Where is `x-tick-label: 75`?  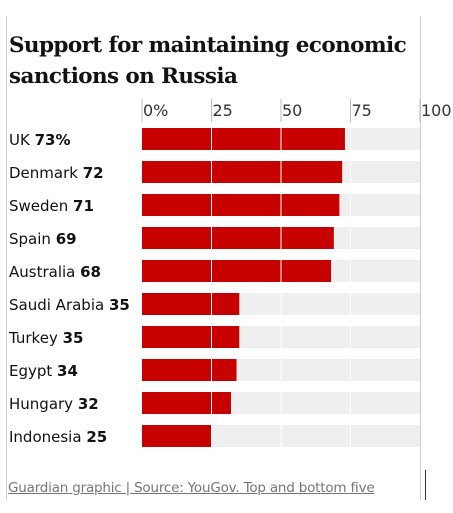
x-tick-label: 75 is located at coordinates (362, 110).